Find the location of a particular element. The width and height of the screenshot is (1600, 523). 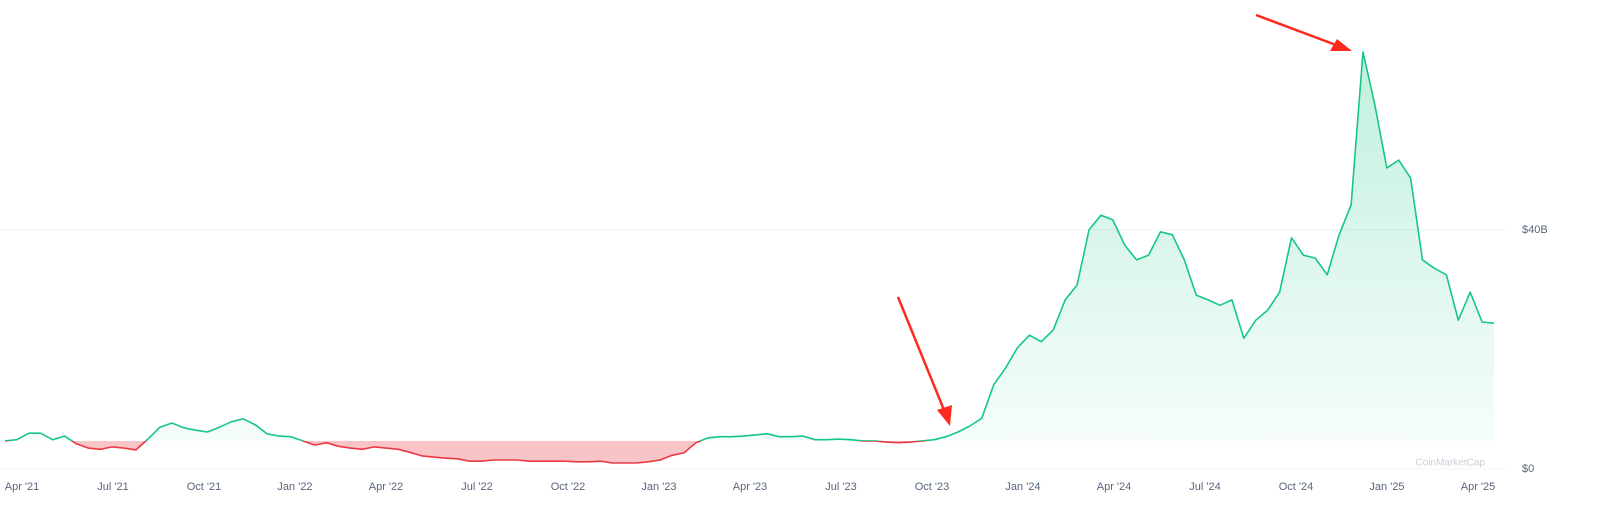

x-tick-label: Apr '22 is located at coordinates (386, 487).